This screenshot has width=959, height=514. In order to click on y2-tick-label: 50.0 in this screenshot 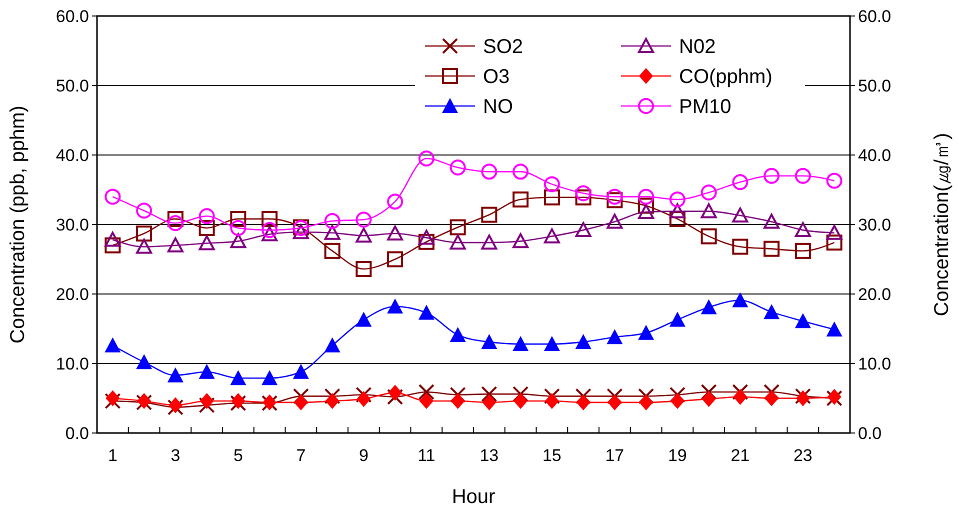, I will do `click(875, 86)`.